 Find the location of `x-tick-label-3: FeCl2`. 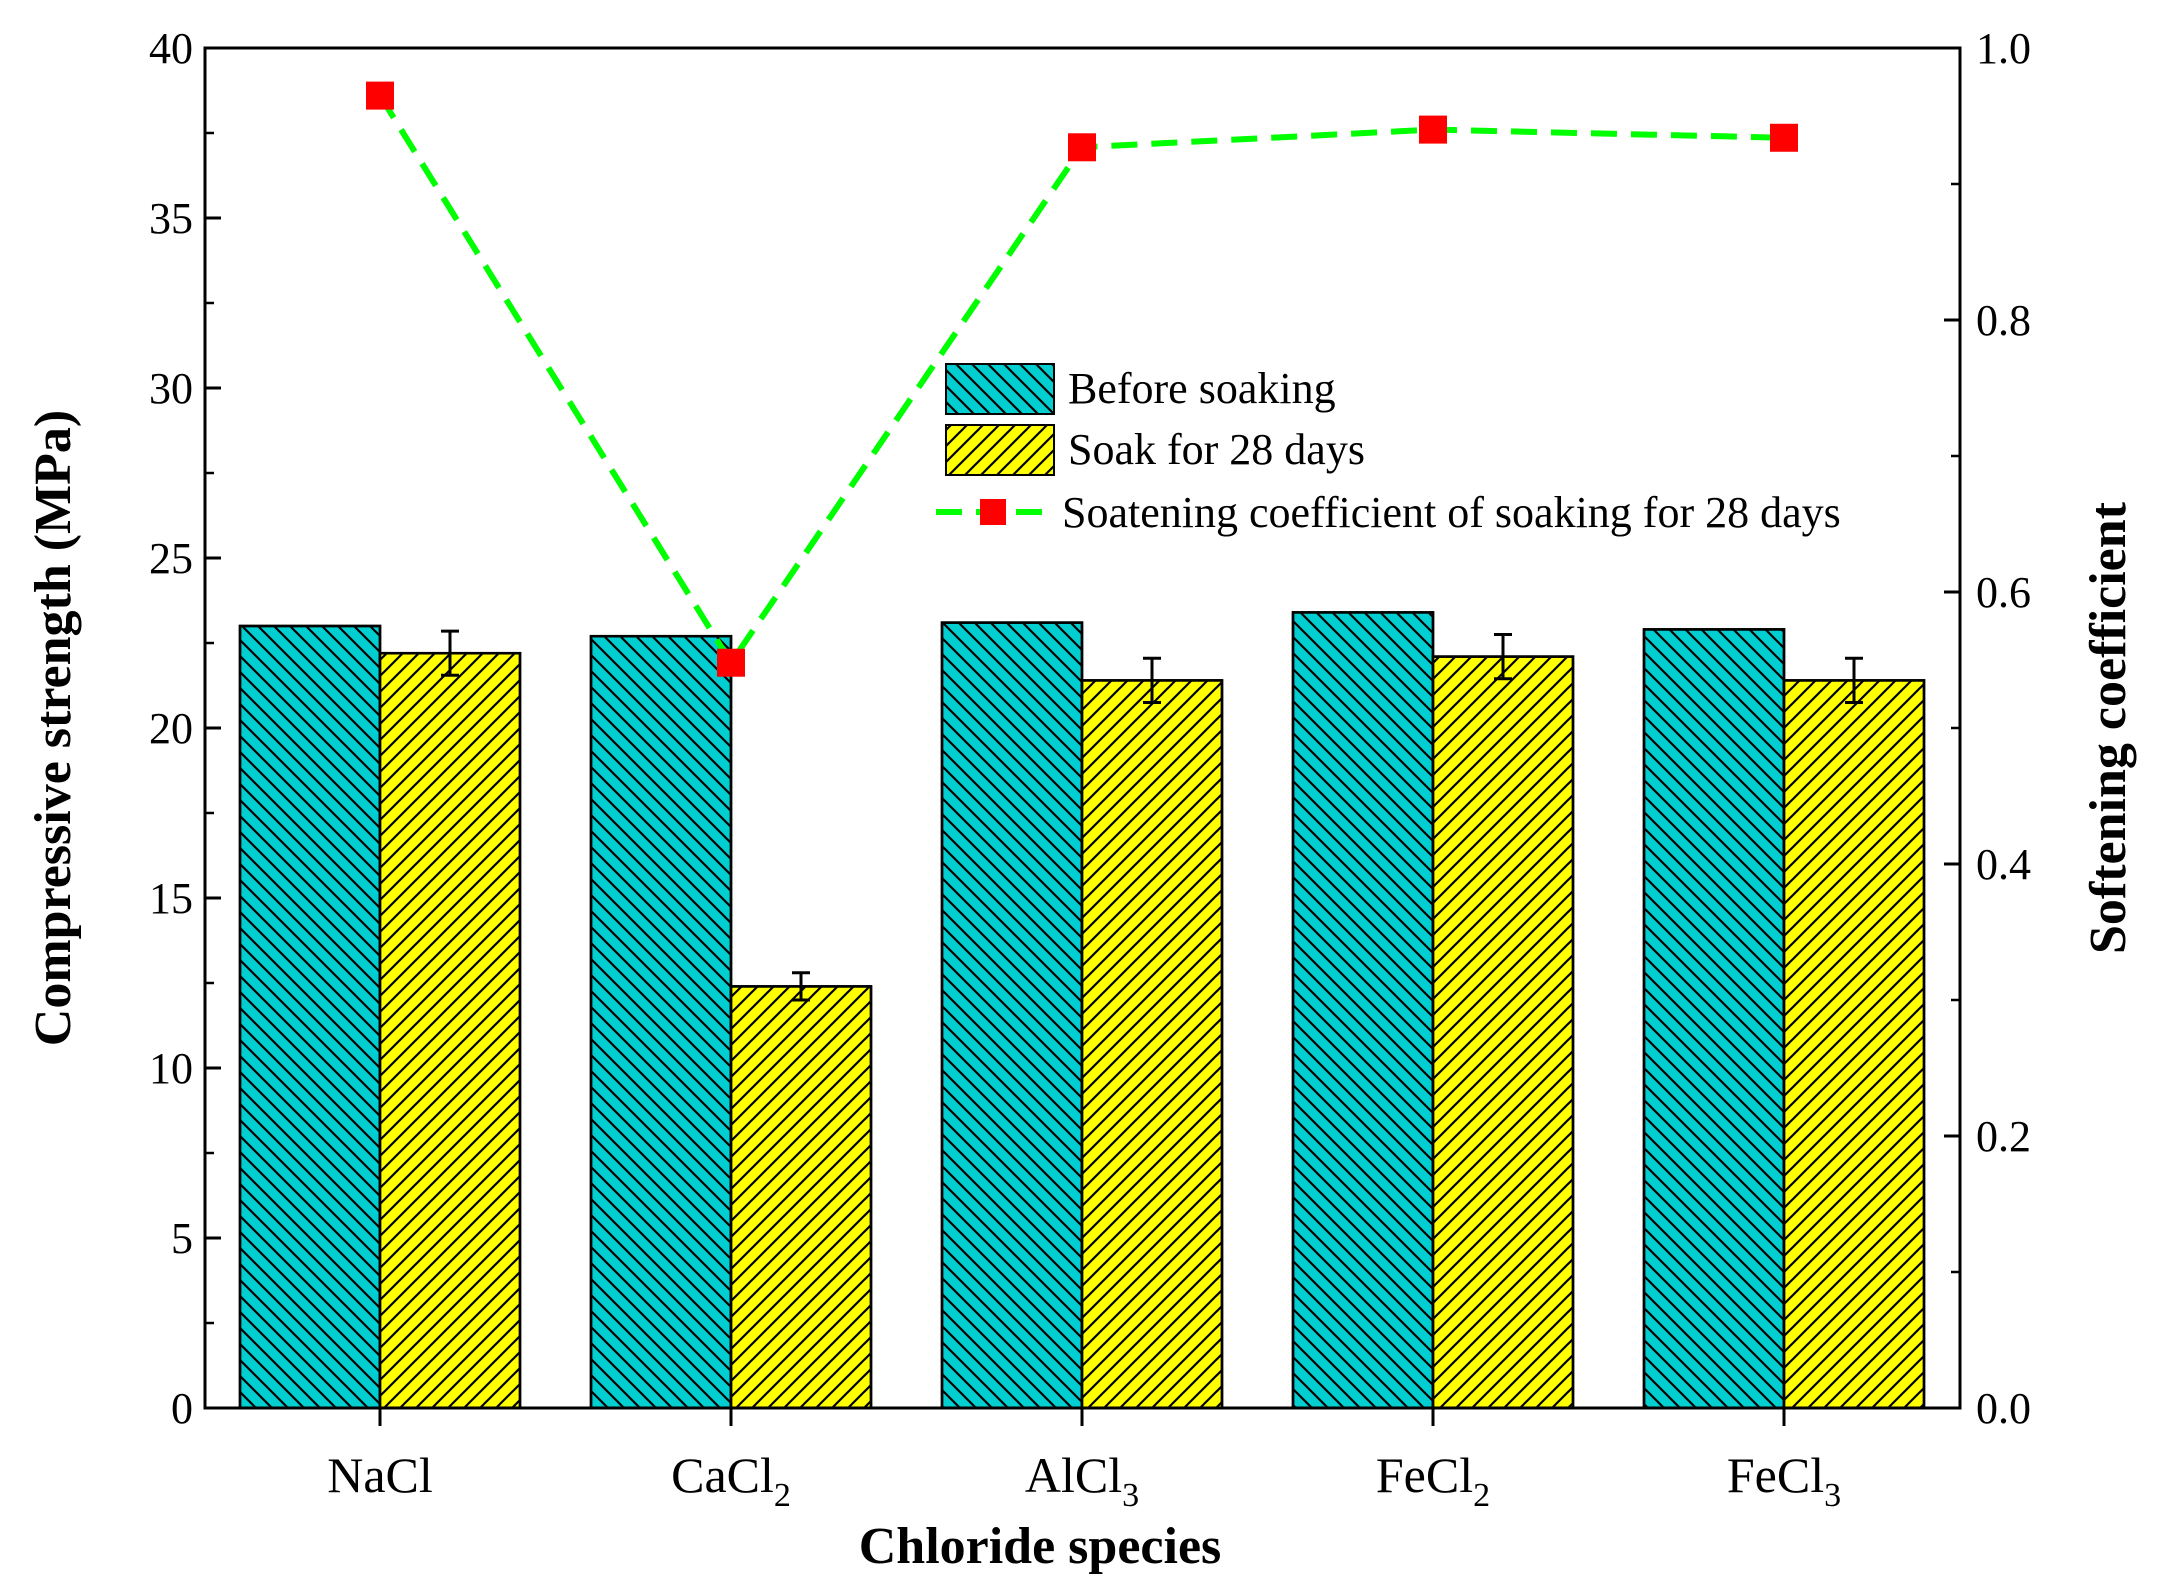

x-tick-label-3: FeCl2 is located at coordinates (1433, 1480).